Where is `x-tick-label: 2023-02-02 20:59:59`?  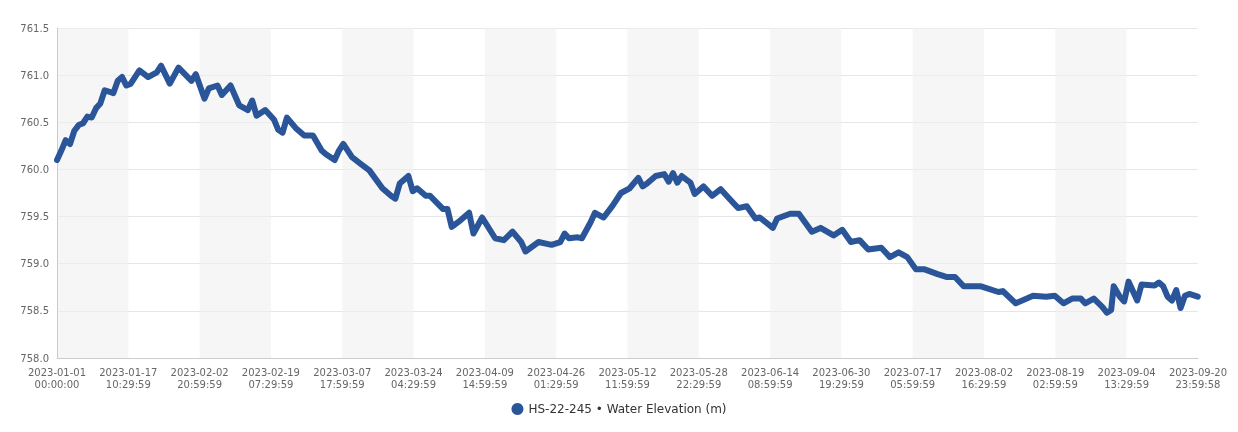
x-tick-label: 2023-02-02 20:59:59 is located at coordinates (199, 378).